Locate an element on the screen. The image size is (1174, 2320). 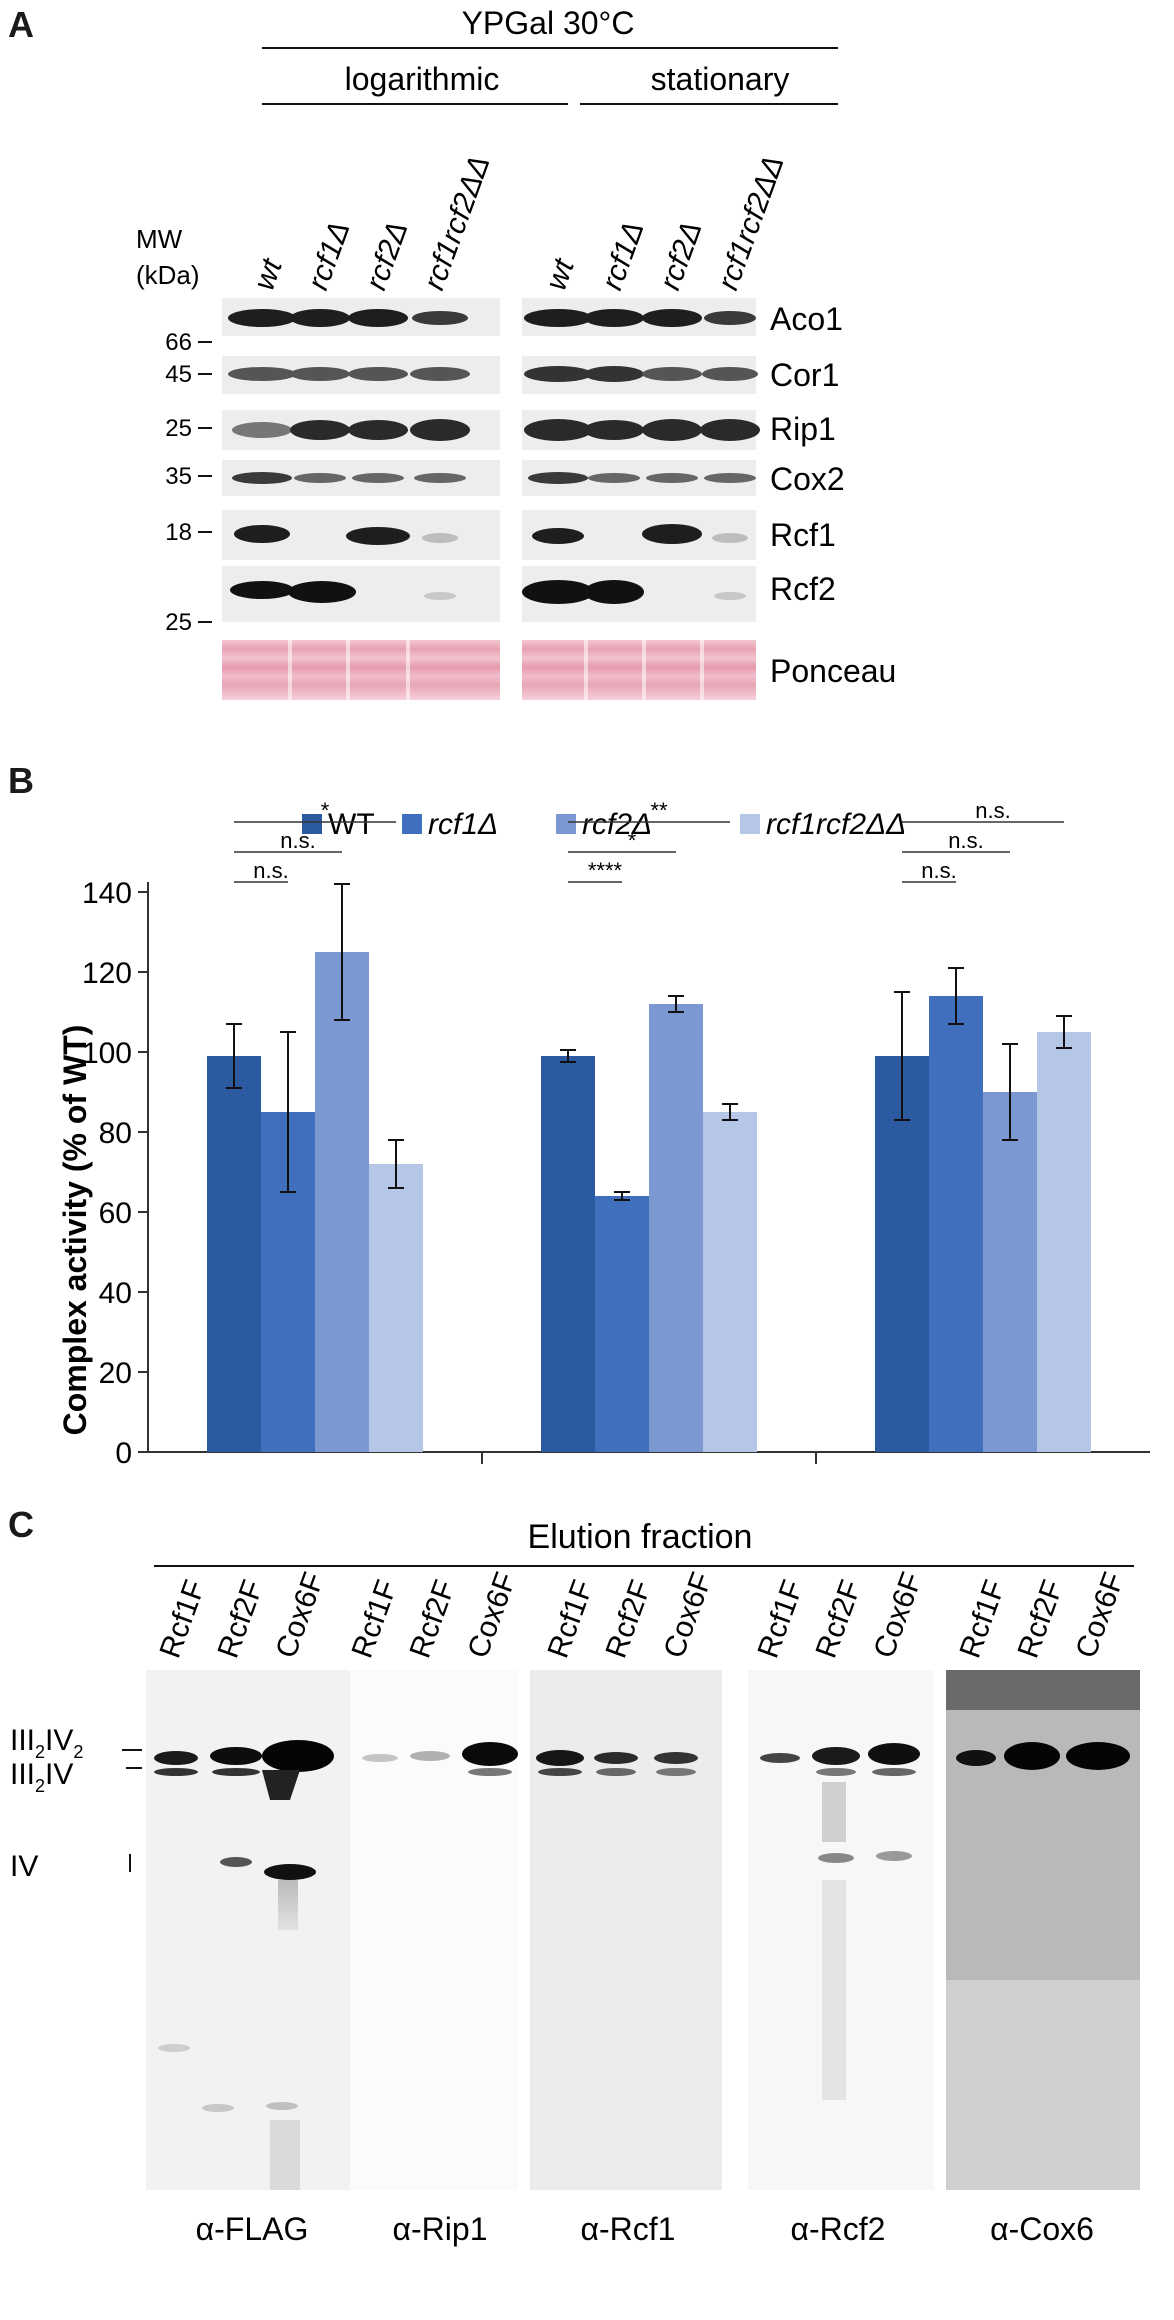
panel-a-letter: A is located at coordinates (21, 24).